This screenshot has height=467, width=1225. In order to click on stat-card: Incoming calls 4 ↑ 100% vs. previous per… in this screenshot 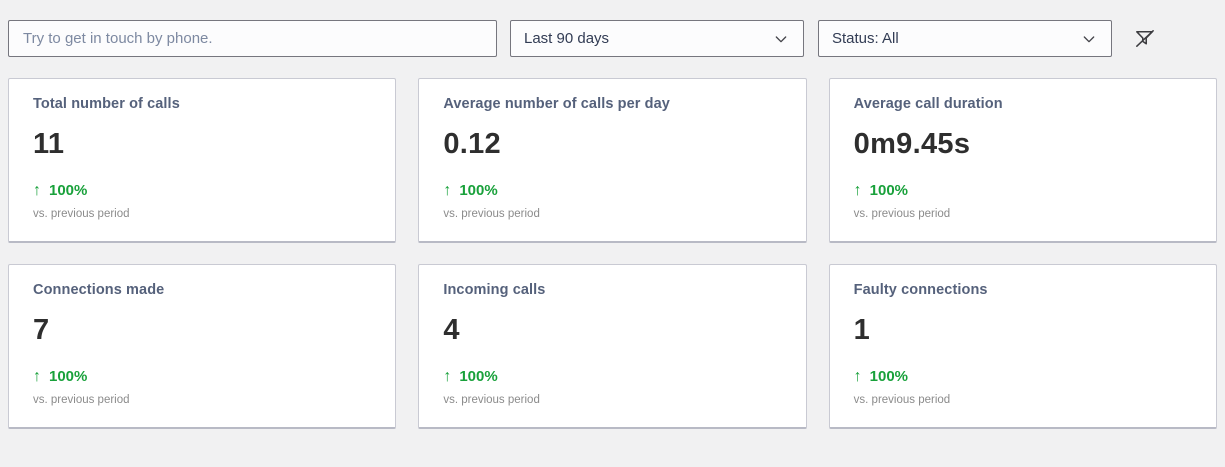, I will do `click(612, 346)`.